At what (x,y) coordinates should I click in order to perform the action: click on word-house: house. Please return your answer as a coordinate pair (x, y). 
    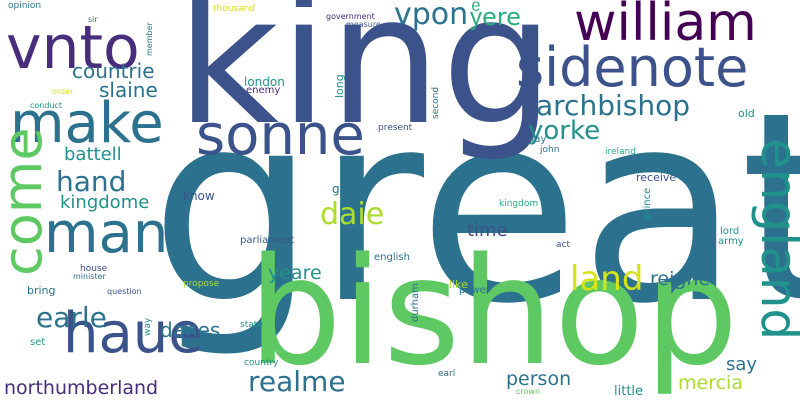
    Looking at the image, I should click on (94, 269).